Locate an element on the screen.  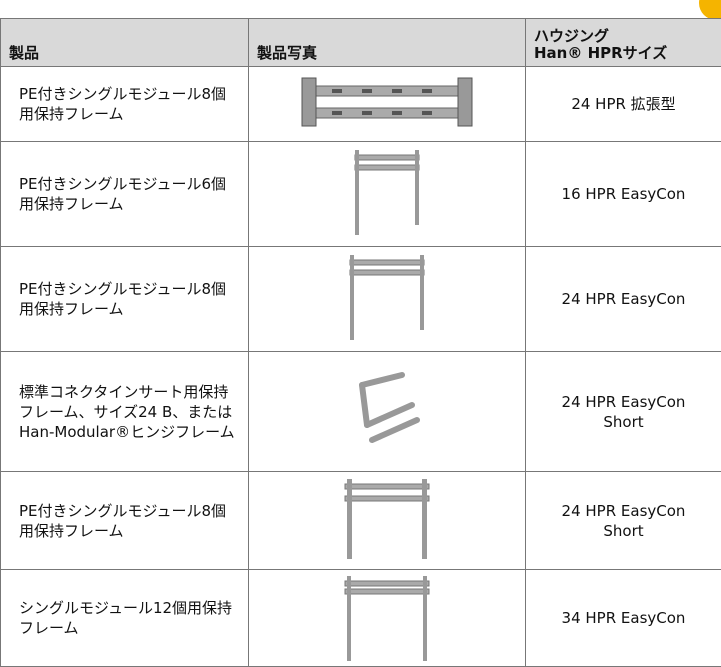
size-cell: 24 HPR EasyCon is located at coordinates (623, 299).